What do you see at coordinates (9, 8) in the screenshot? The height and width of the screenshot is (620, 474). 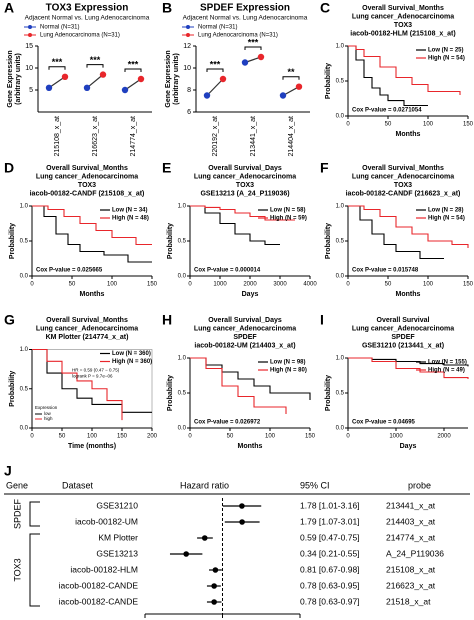 I see `panel-letter: A` at bounding box center [9, 8].